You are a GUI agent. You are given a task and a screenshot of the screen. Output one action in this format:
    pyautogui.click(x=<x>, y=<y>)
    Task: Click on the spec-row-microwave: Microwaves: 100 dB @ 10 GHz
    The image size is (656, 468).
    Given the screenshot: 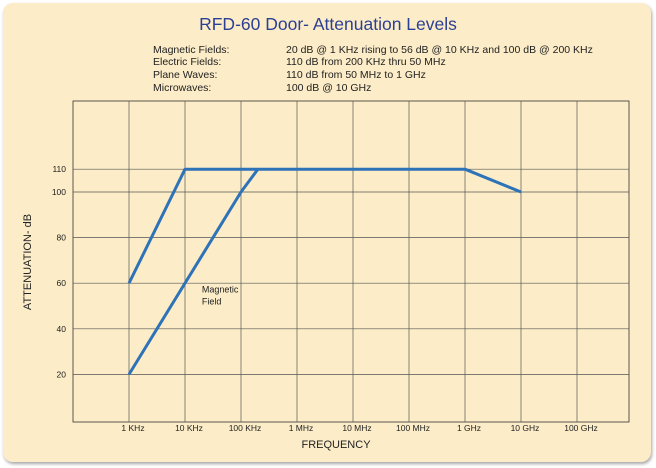 What is the action you would take?
    pyautogui.click(x=262, y=88)
    